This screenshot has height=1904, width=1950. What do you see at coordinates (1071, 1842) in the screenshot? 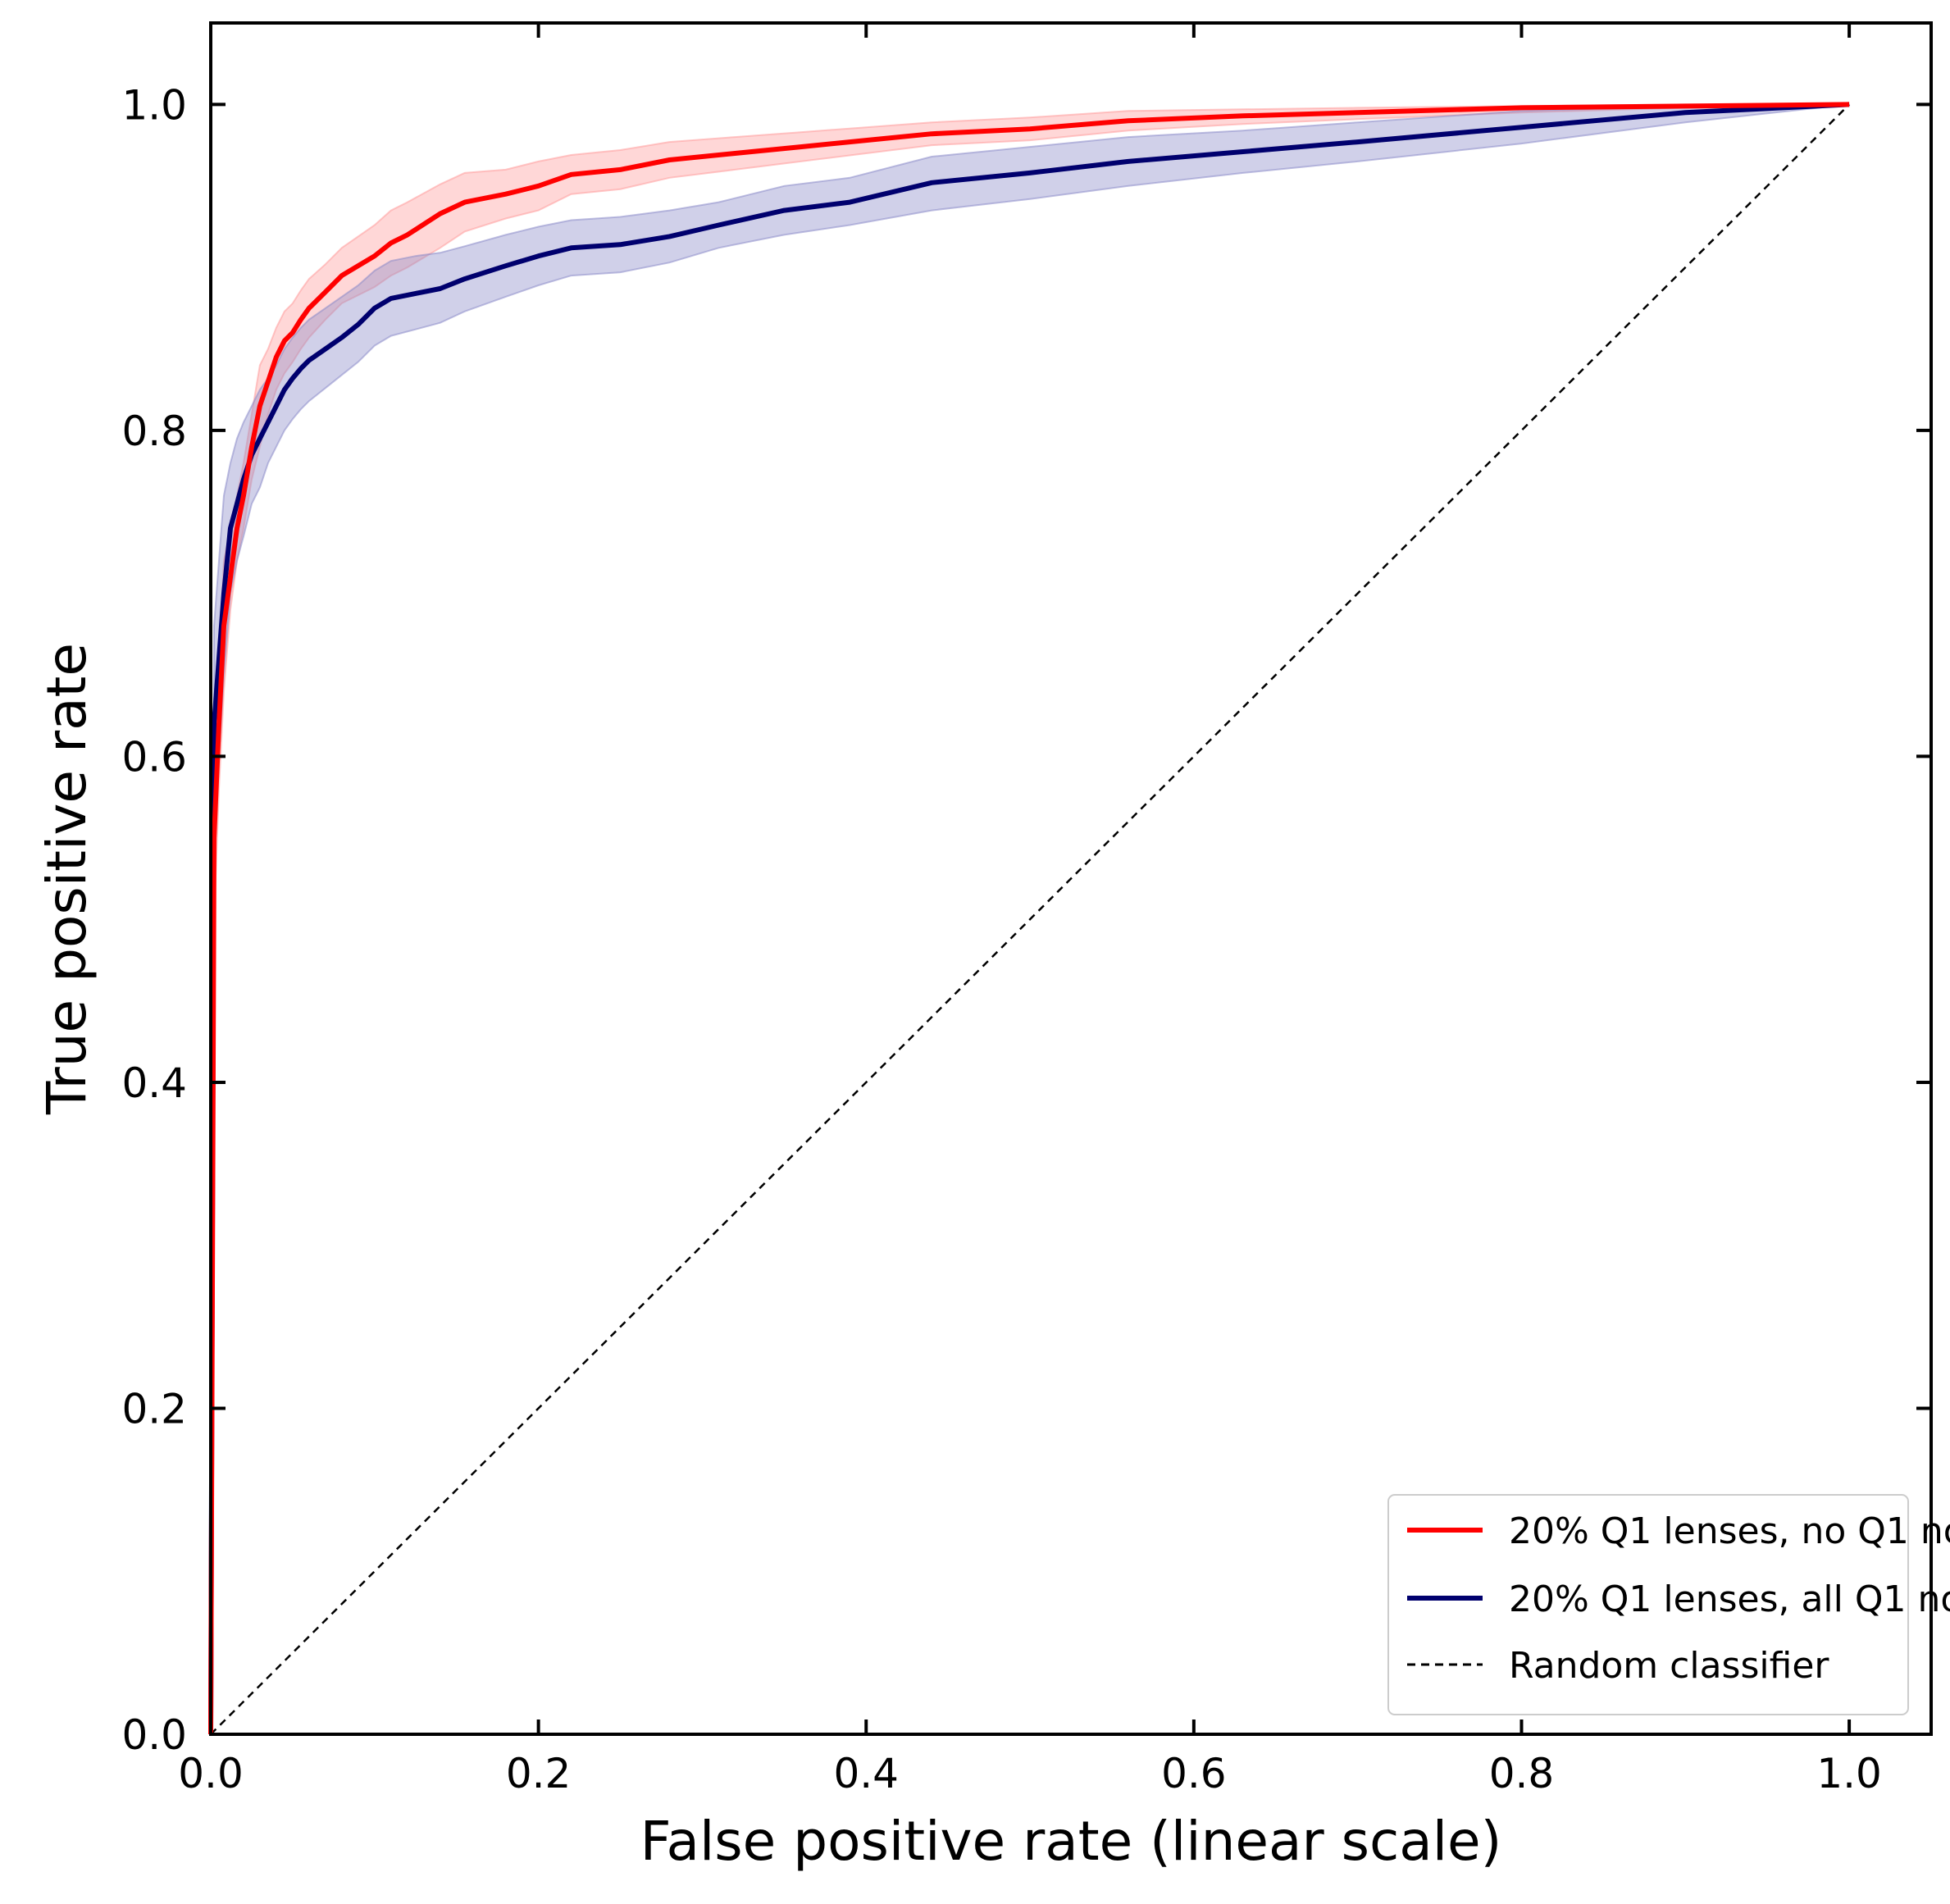
I see `x-axis-label: False positive rate (linear scale)` at bounding box center [1071, 1842].